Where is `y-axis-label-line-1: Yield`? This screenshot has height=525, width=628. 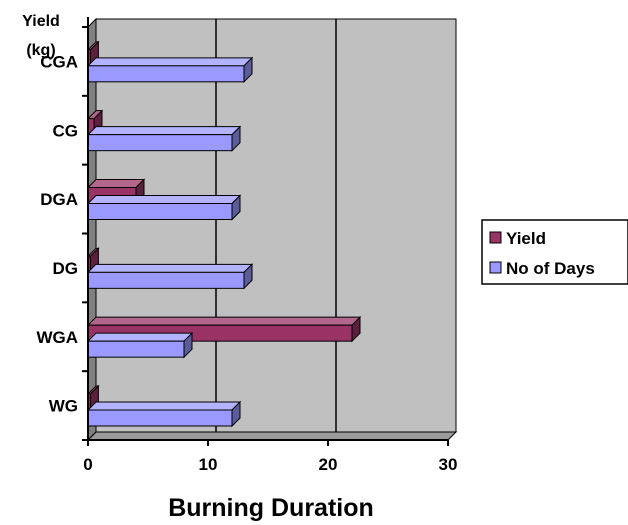
y-axis-label-line-1: Yield is located at coordinates (41, 21).